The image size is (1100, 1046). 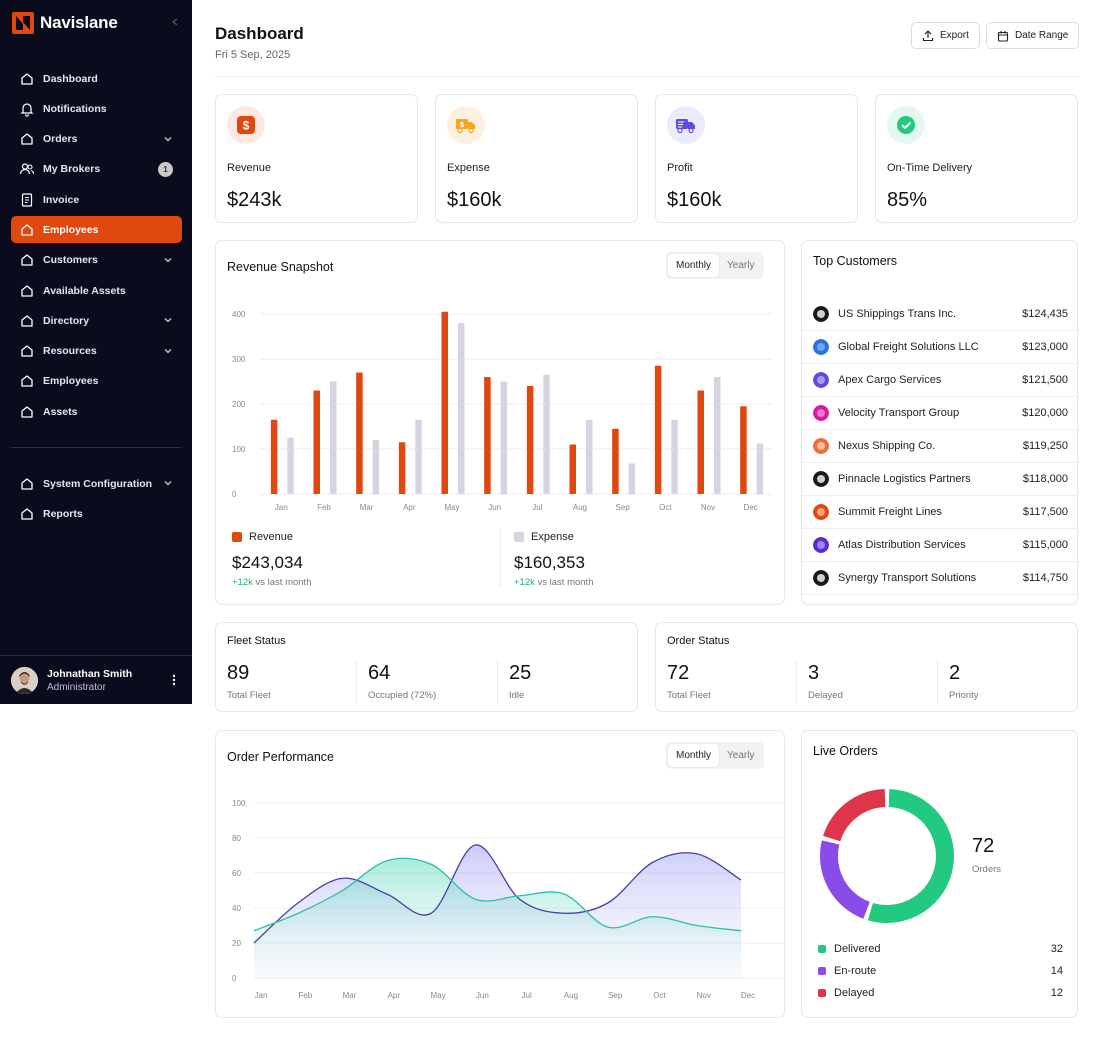 What do you see at coordinates (23, 23) in the screenshot?
I see `navislane-logo-icon` at bounding box center [23, 23].